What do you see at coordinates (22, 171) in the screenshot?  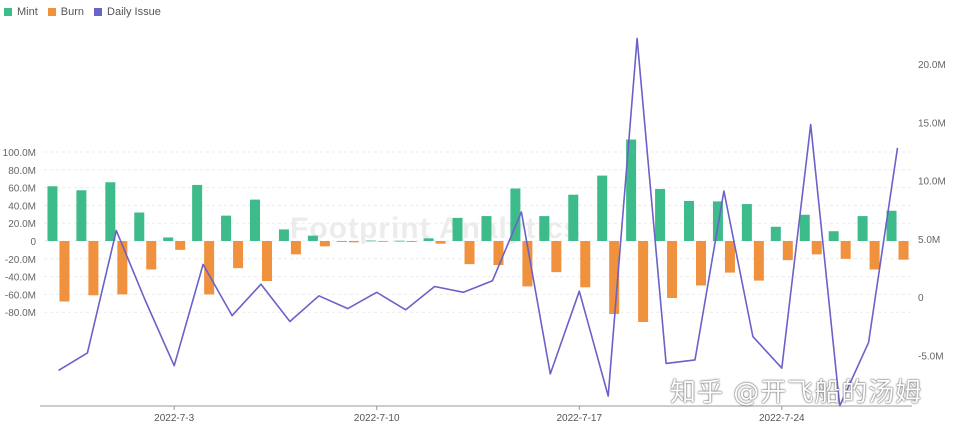 I see `y-left-tick-label: 80.0M` at bounding box center [22, 171].